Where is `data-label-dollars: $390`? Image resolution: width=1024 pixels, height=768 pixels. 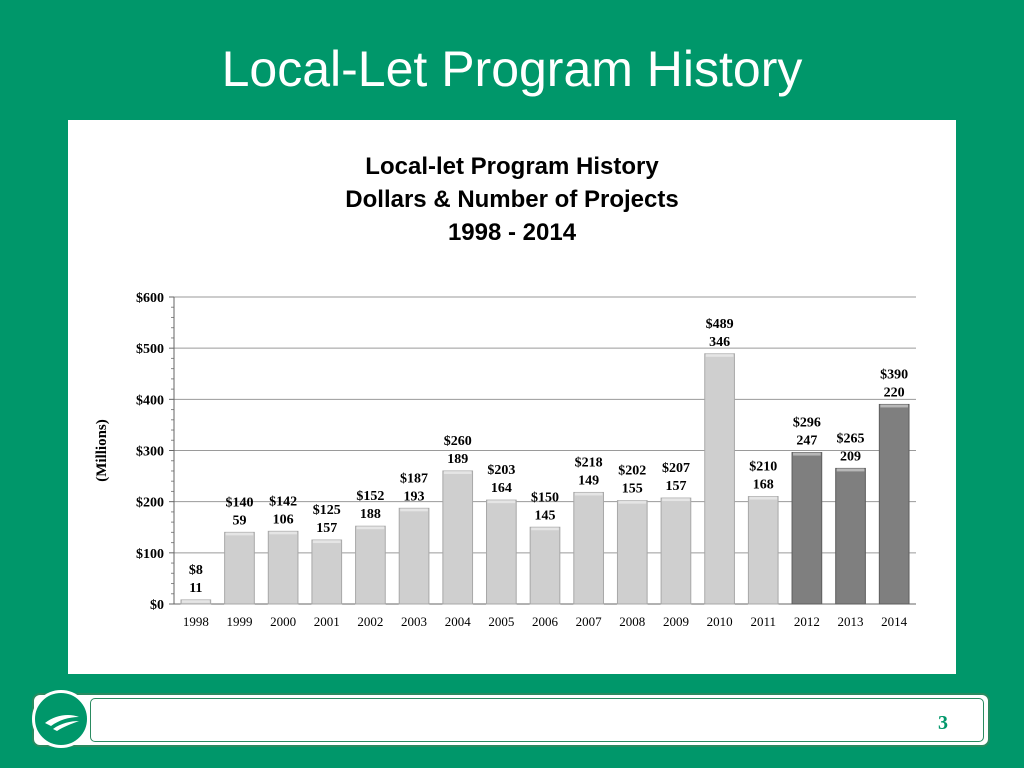 data-label-dollars: $390 is located at coordinates (894, 374).